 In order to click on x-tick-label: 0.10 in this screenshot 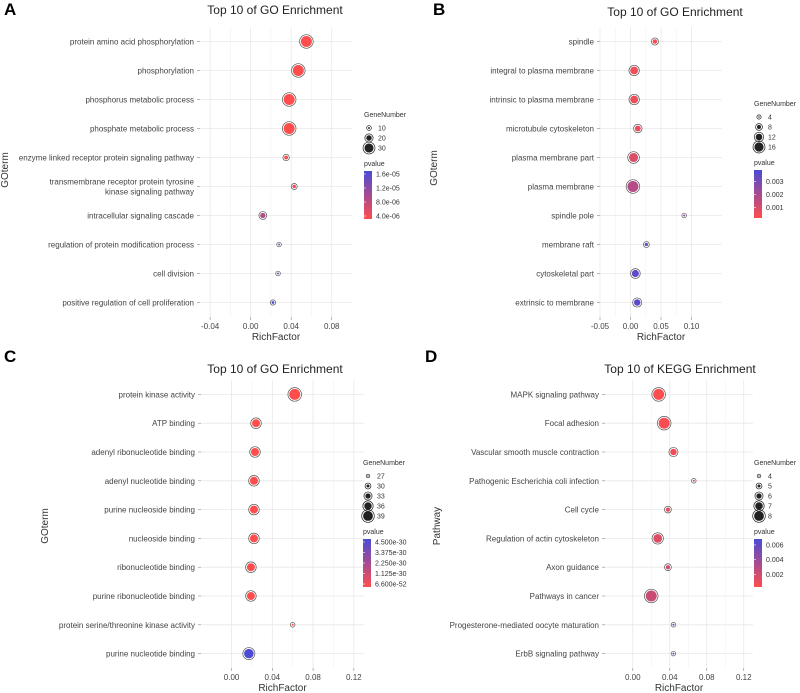, I will do `click(692, 326)`.